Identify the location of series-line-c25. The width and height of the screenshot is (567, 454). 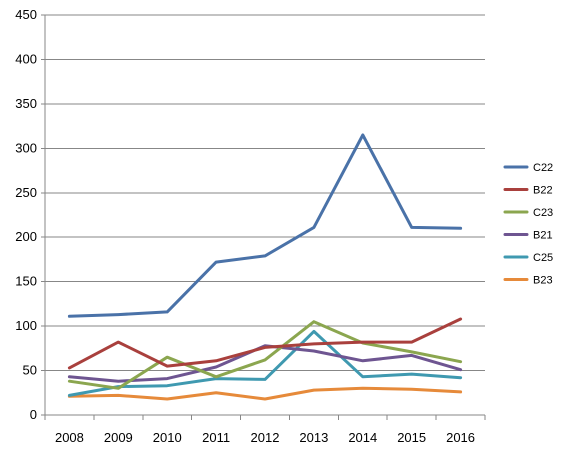
(265, 363).